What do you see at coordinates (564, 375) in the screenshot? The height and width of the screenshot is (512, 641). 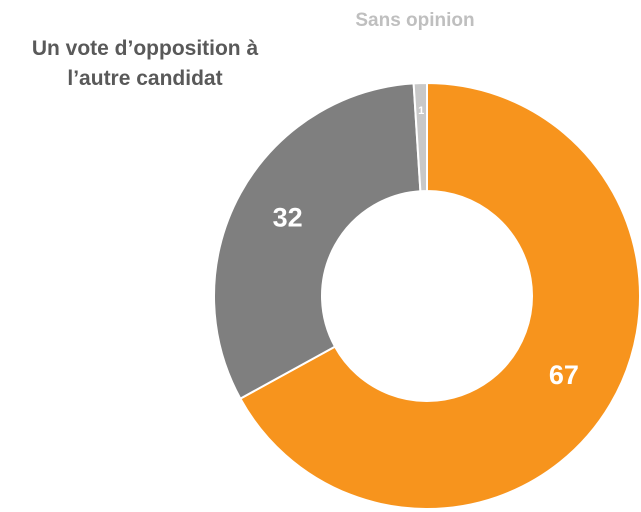 I see `data-label: 67` at bounding box center [564, 375].